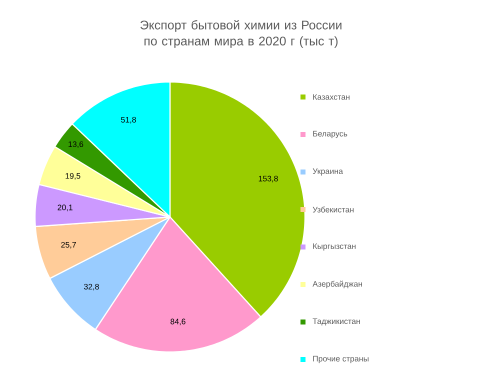  What do you see at coordinates (328, 172) in the screenshot?
I see `legend-label: Украина` at bounding box center [328, 172].